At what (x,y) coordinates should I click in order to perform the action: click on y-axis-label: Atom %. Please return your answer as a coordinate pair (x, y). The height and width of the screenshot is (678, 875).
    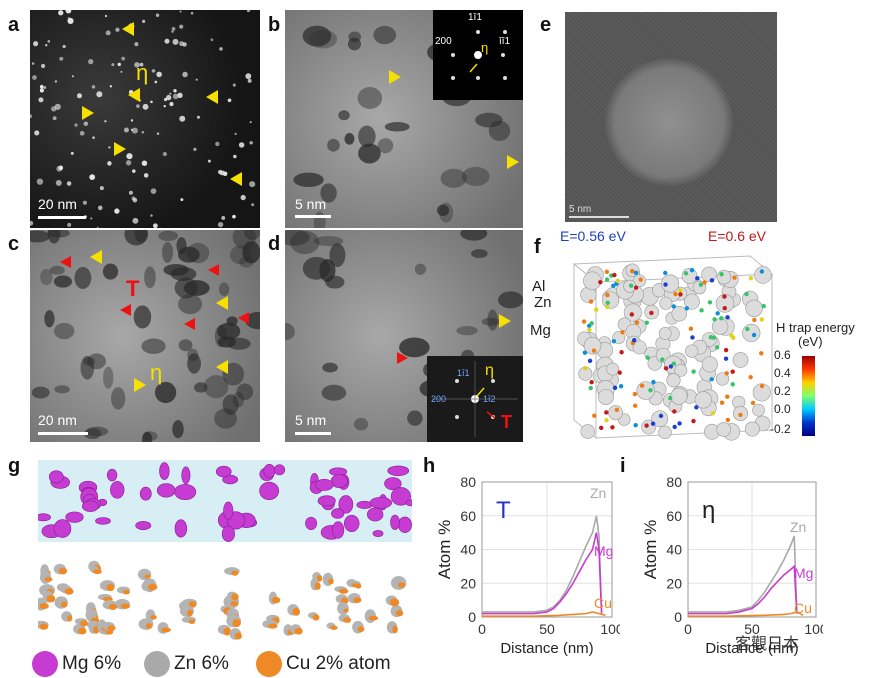
    Looking at the image, I should click on (444, 550).